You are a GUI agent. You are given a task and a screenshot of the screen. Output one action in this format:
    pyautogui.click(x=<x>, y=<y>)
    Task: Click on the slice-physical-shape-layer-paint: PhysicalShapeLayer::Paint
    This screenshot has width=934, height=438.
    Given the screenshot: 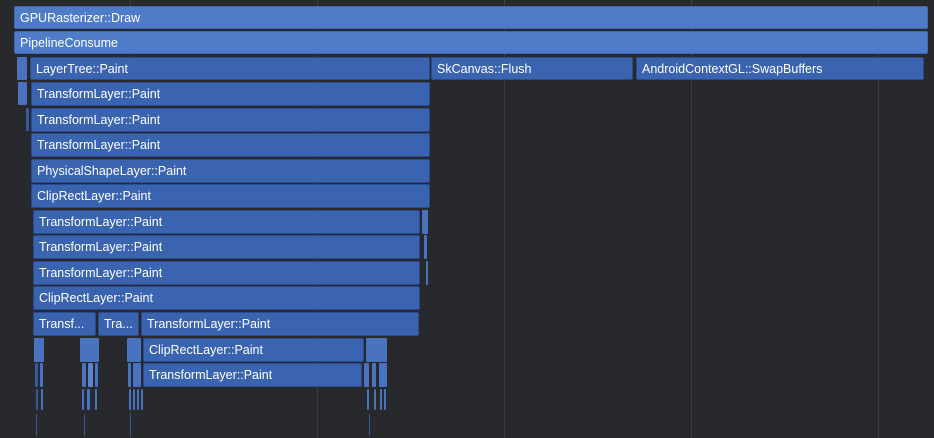 What is the action you would take?
    pyautogui.click(x=230, y=171)
    